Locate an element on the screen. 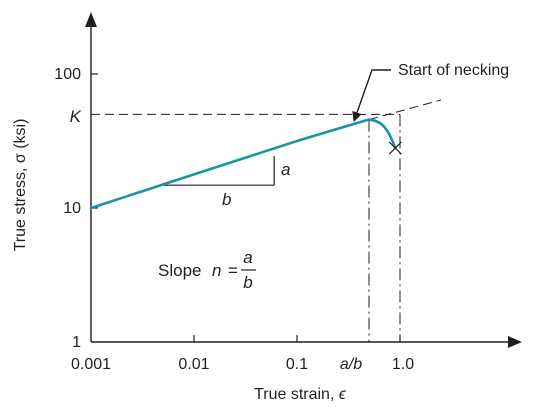 This screenshot has width=553, height=409. y-axis-arrow-icon is located at coordinates (91, 19).